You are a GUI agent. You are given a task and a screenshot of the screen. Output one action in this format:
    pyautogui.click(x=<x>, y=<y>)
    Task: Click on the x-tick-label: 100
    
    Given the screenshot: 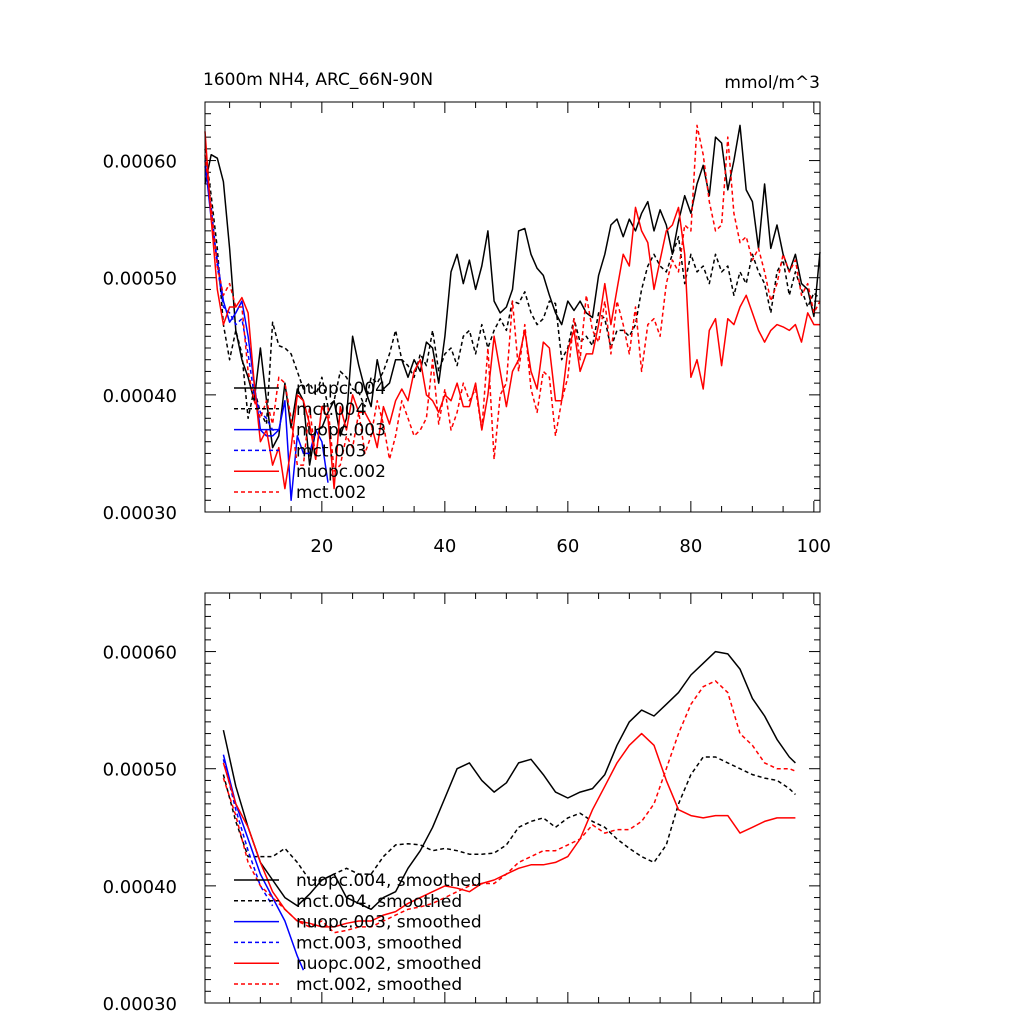 What is the action you would take?
    pyautogui.click(x=814, y=546)
    